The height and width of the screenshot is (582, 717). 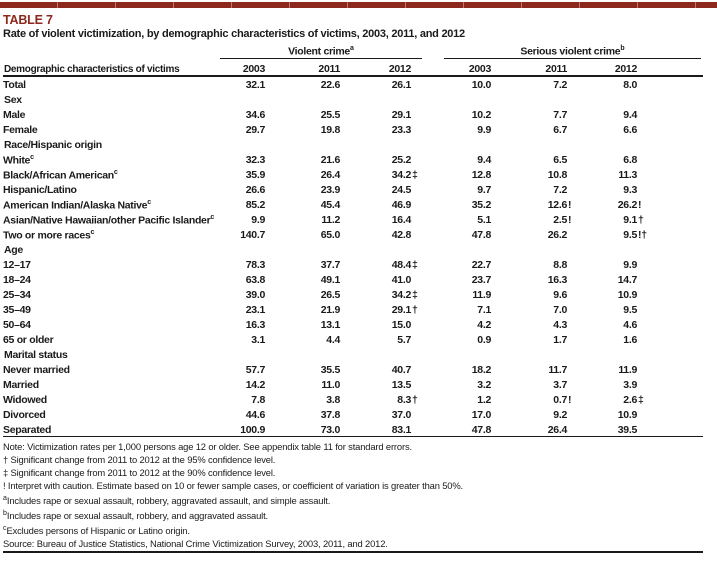 I want to click on group-header-serious-violent-crime: Serious violent crimeb, so click(x=564, y=51).